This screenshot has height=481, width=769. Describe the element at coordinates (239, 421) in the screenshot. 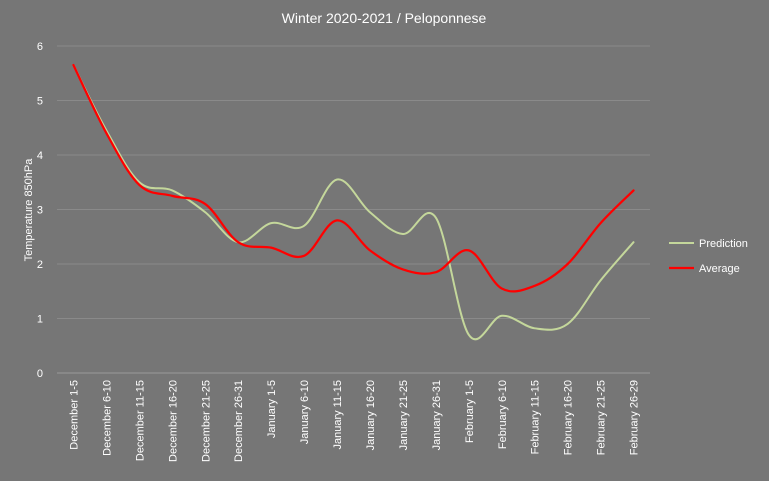

I see `x-tick-label: December 26-31` at that location.